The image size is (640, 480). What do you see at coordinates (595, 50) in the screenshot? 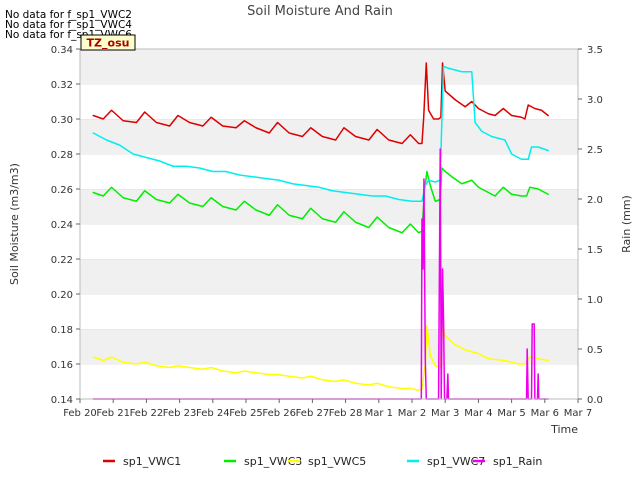
I see `y2-tick-label: 3.5` at bounding box center [595, 50].